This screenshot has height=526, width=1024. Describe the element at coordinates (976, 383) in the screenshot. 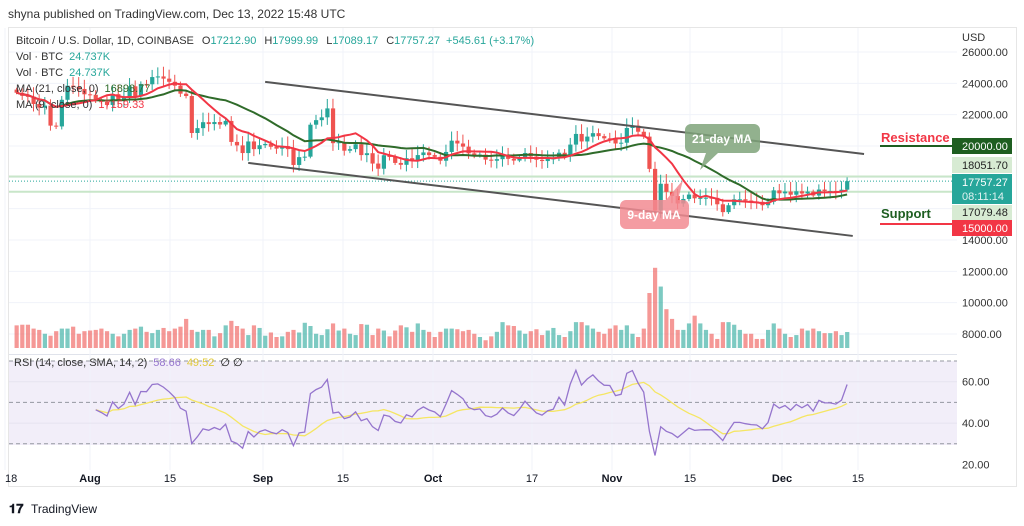

I see `rsi-tick: 60.00` at that location.